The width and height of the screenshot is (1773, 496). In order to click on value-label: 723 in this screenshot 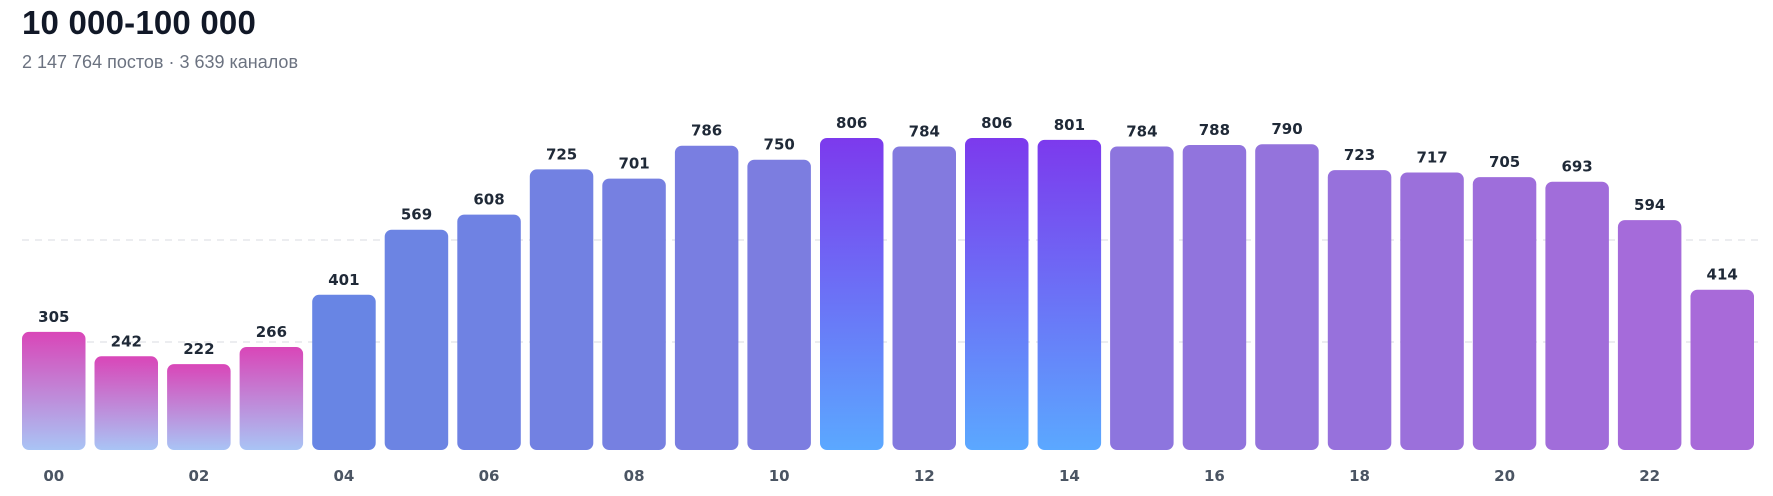, I will do `click(1359, 155)`.